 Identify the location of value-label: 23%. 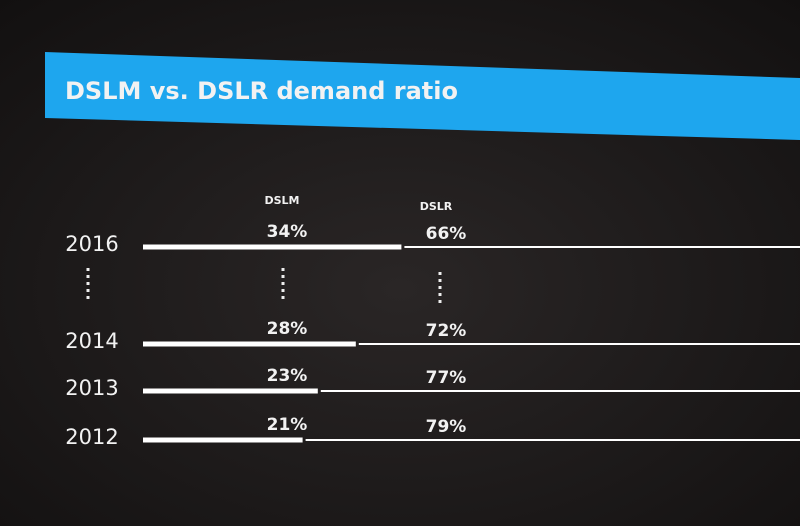
(287, 376).